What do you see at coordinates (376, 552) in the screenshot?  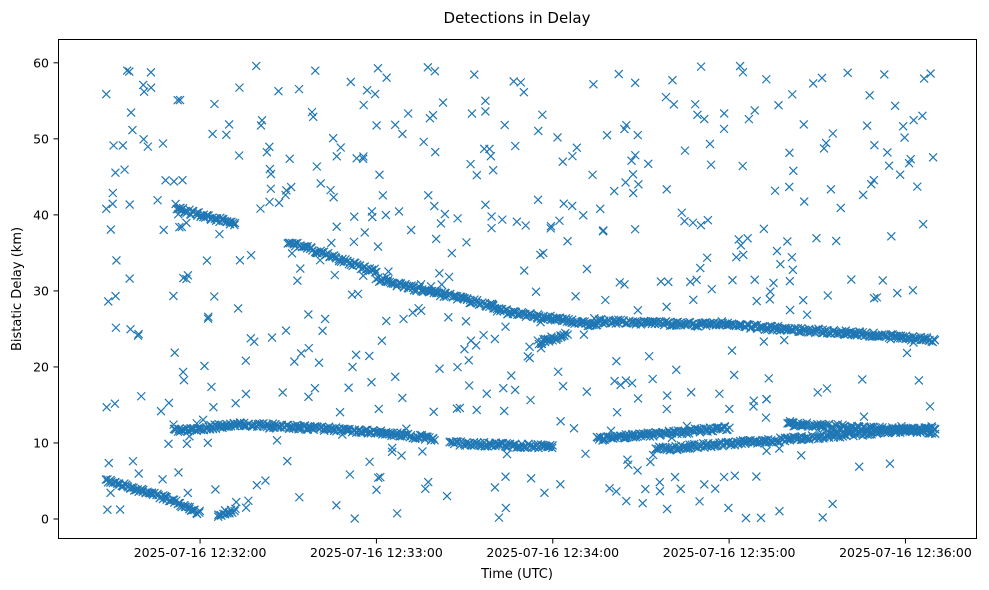 I see `x-tick-label: 2025-07-16 12:33:00` at bounding box center [376, 552].